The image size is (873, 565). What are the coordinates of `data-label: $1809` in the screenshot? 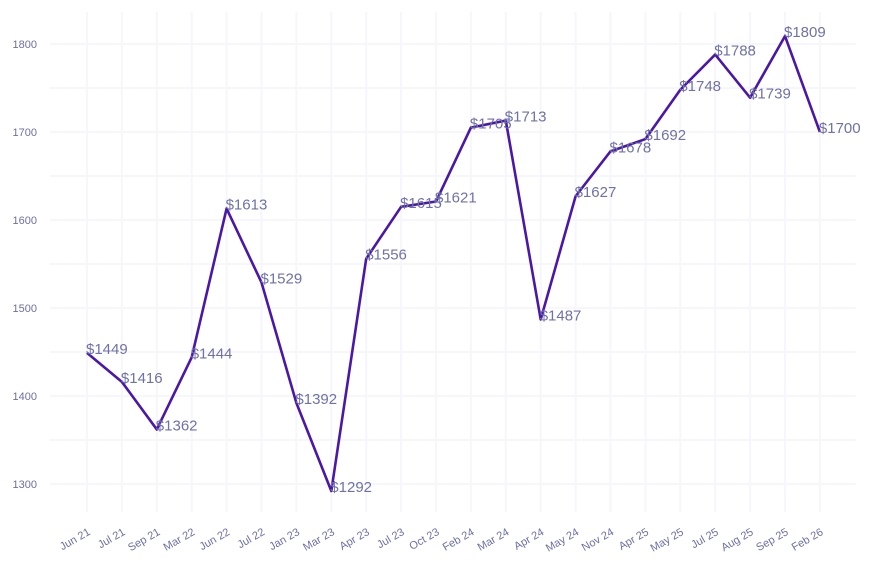 It's located at (805, 32).